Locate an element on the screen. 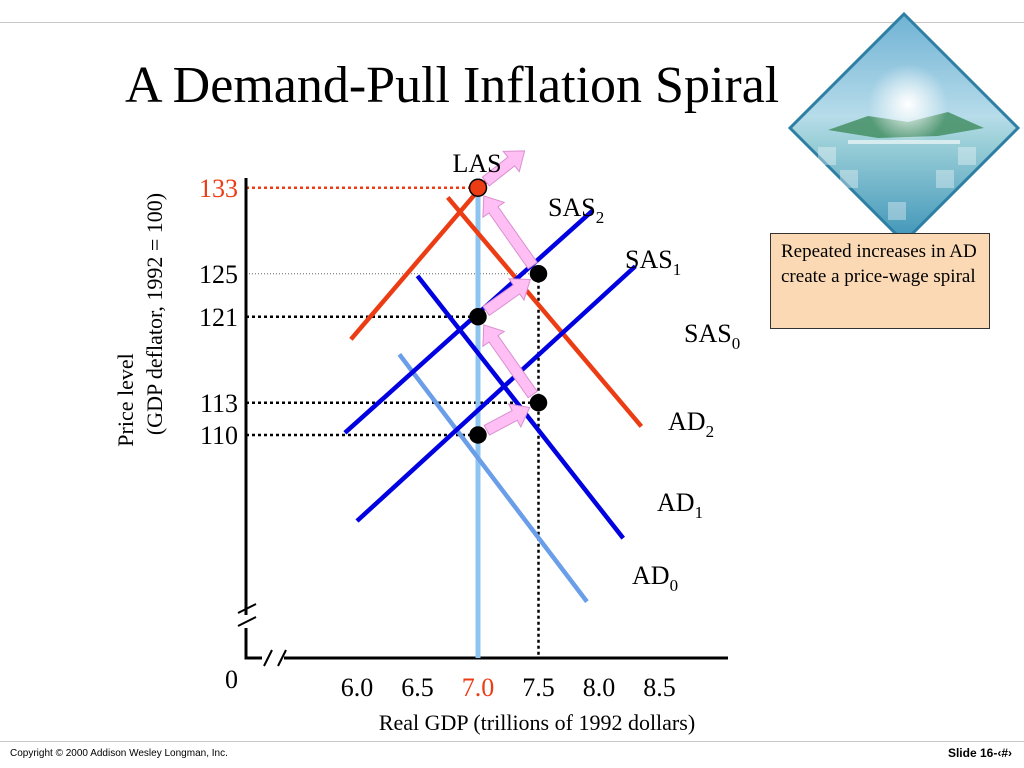 The width and height of the screenshot is (1024, 768). footer-slide-number: Slide 16-‹#› is located at coordinates (979, 753).